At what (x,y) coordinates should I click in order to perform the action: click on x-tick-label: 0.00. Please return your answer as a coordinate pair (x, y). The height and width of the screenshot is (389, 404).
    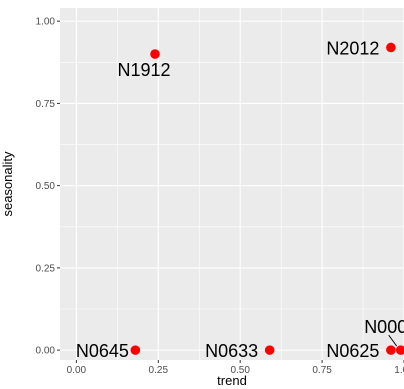
    Looking at the image, I should click on (77, 370).